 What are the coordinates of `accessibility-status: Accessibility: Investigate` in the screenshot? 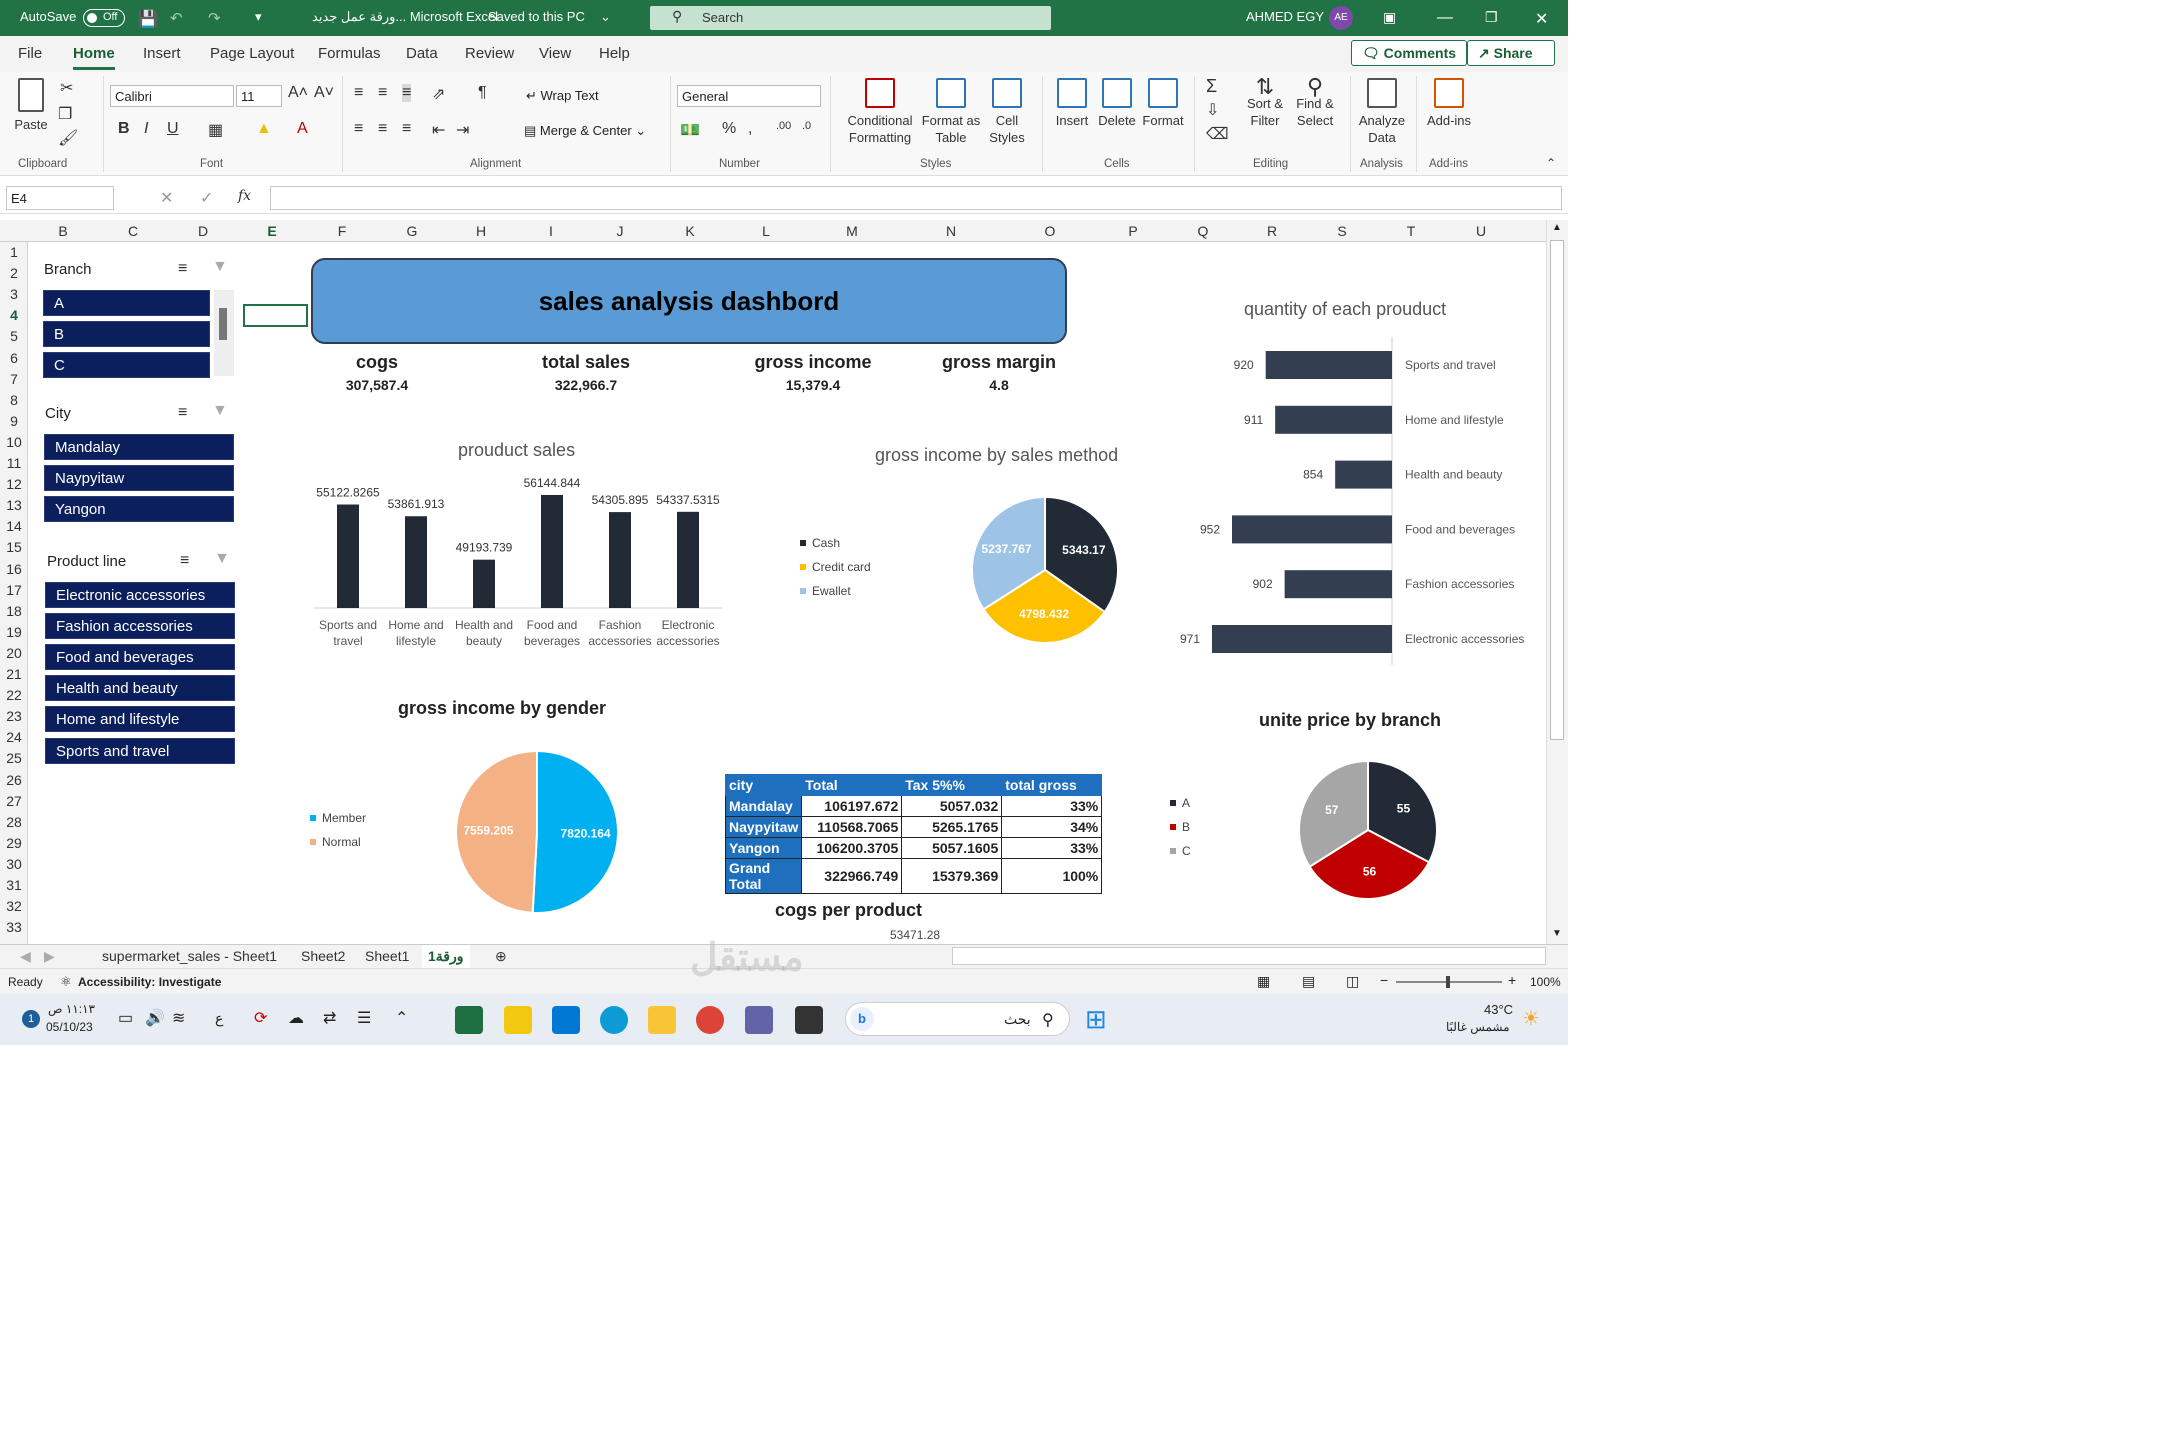 It's located at (150, 982).